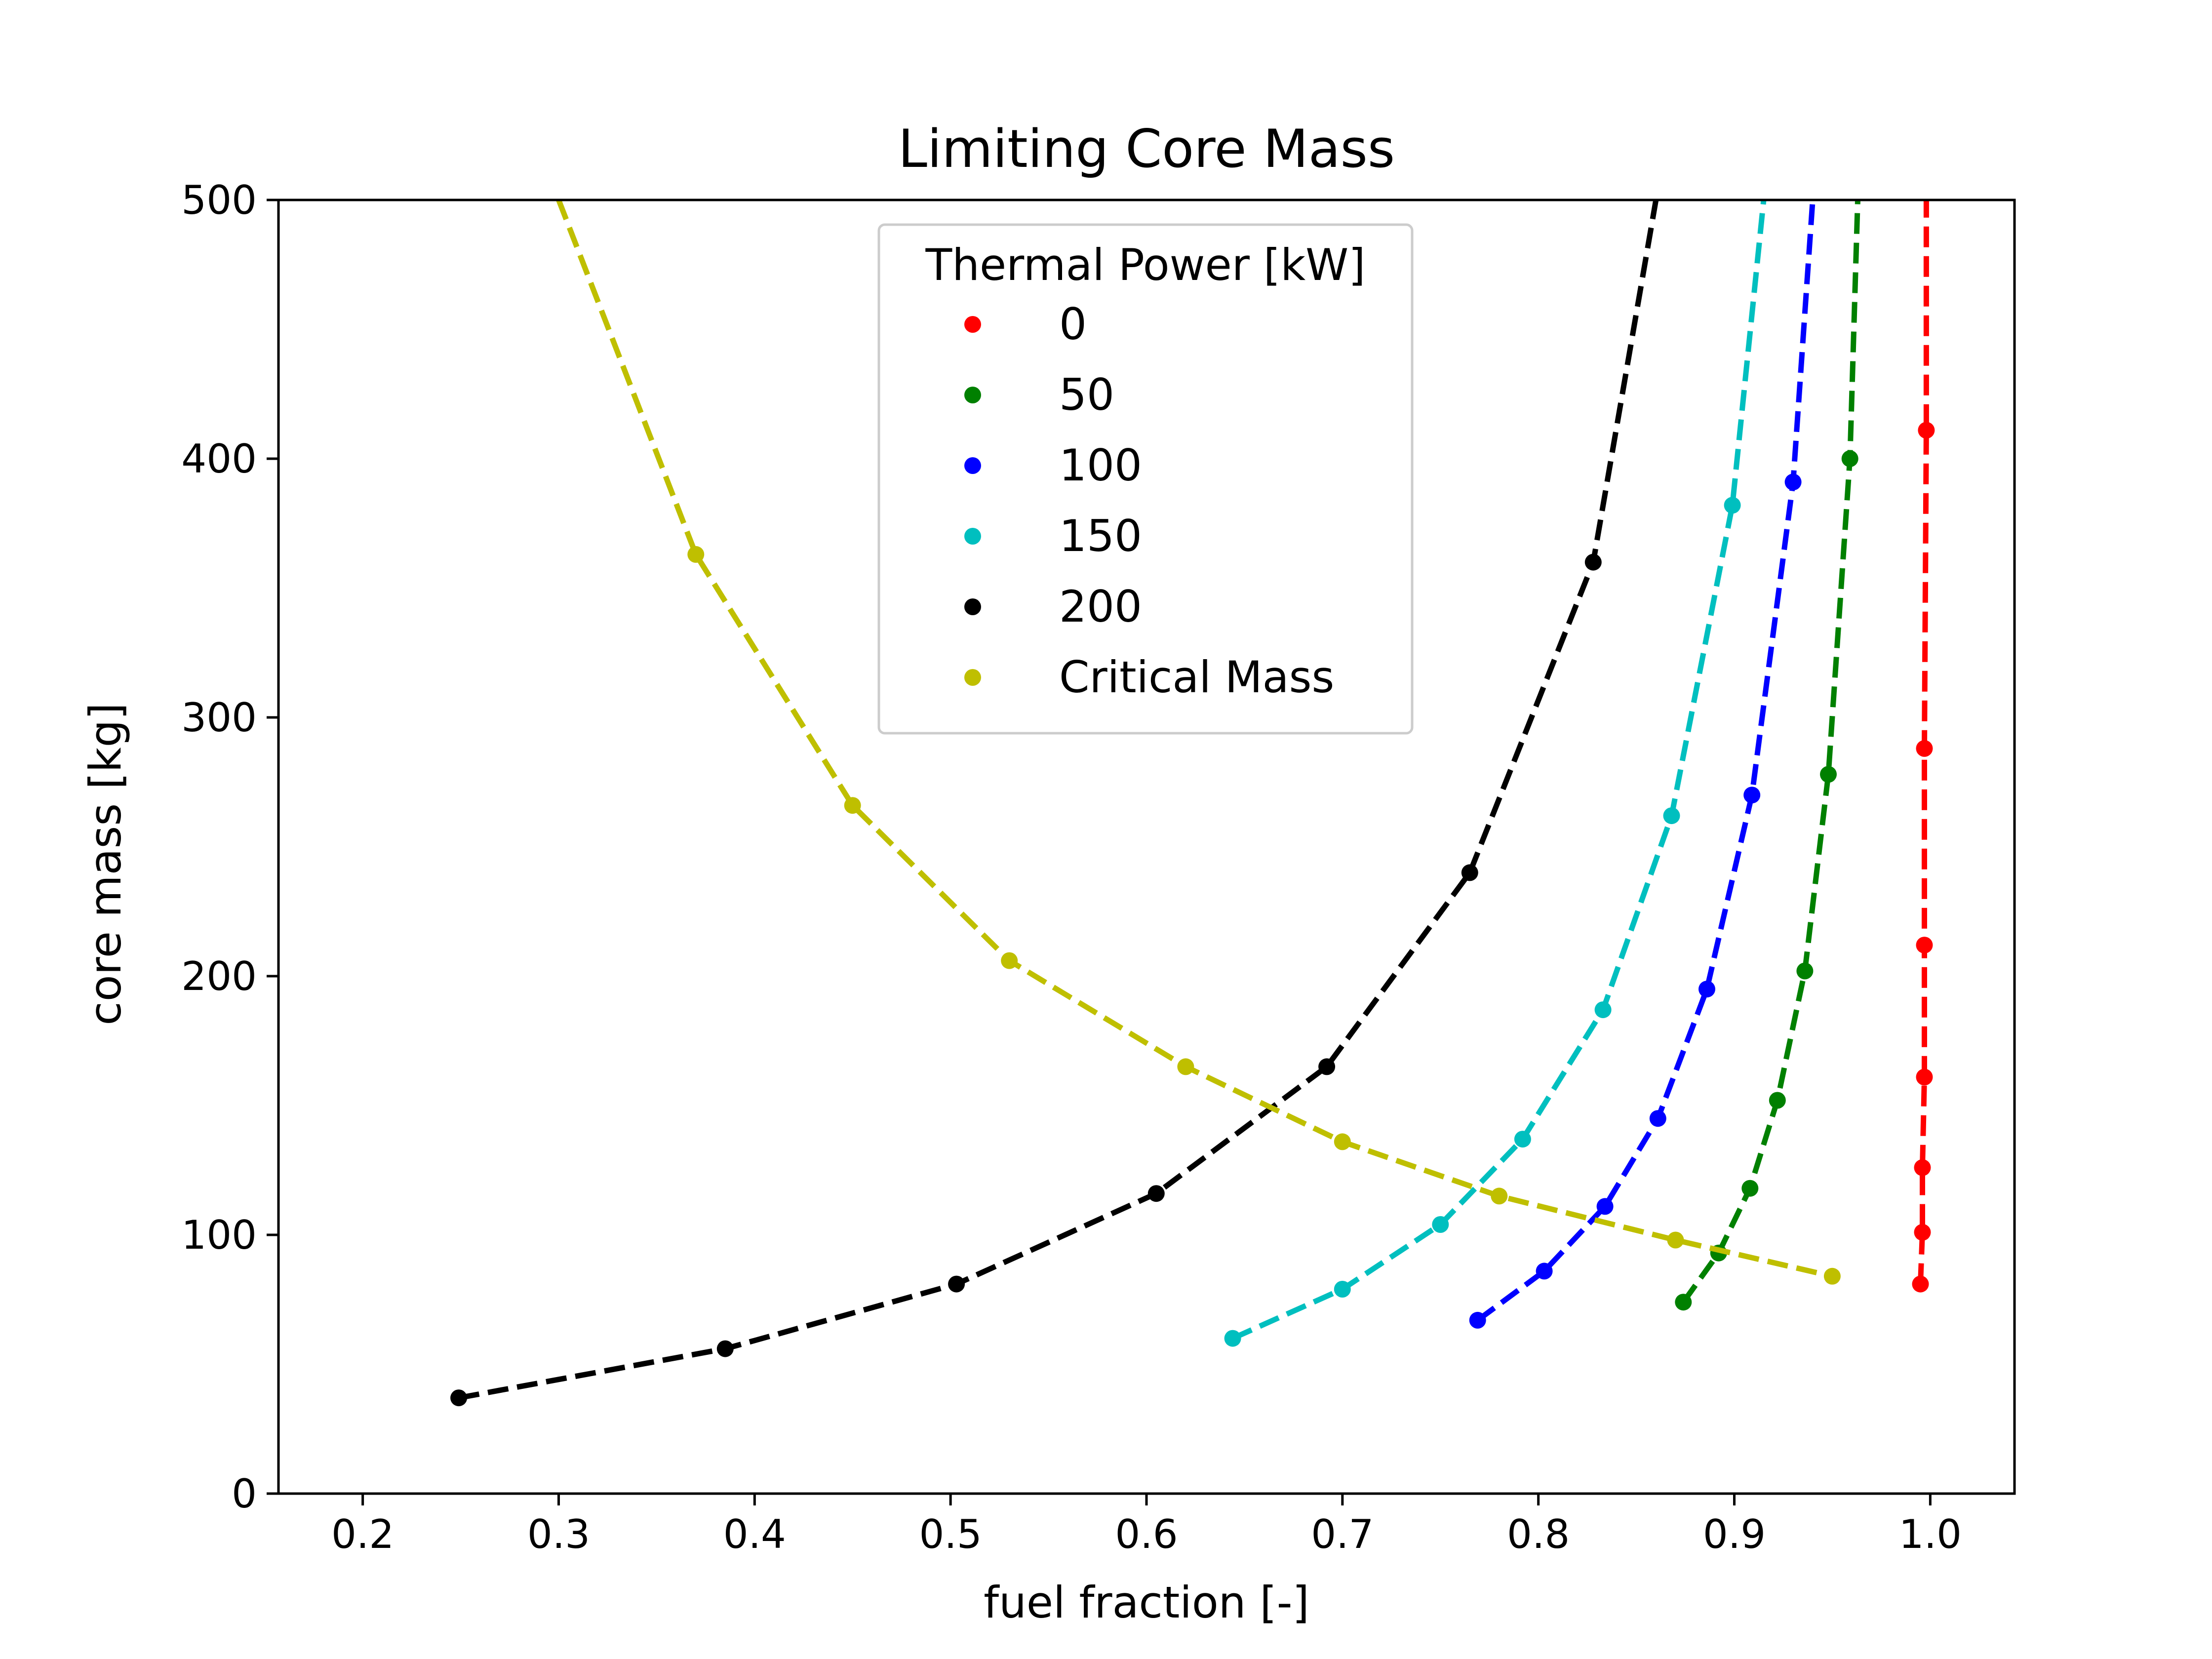 This screenshot has width=2212, height=1659. I want to click on legend-label-2: 100, so click(1101, 466).